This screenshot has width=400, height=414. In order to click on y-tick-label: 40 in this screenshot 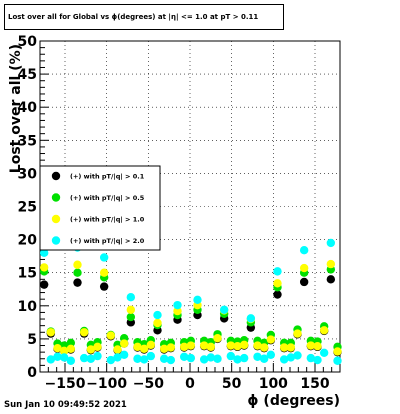, I will do `click(28, 108)`.